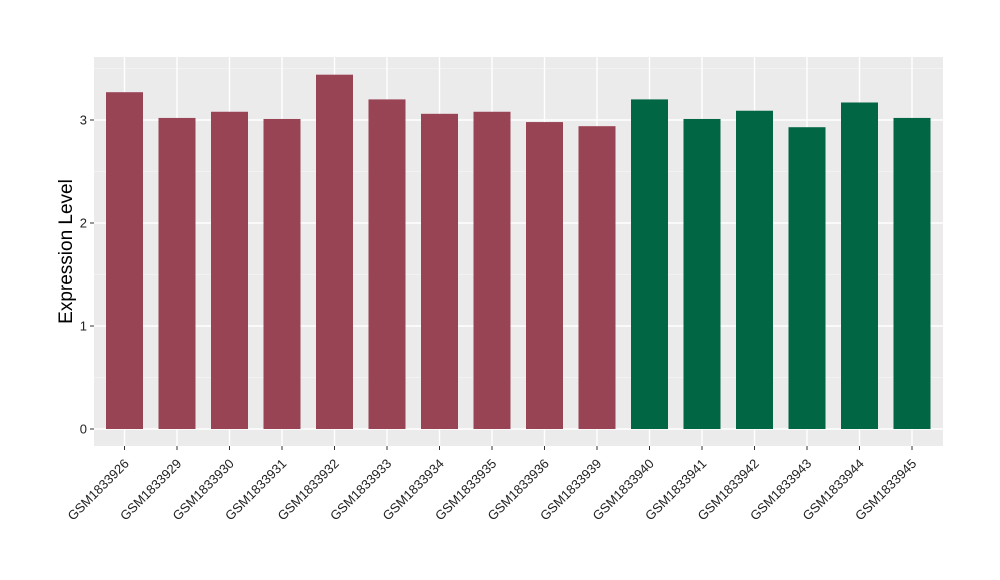 The height and width of the screenshot is (580, 1000). I want to click on bar-GSM1833933, so click(387, 264).